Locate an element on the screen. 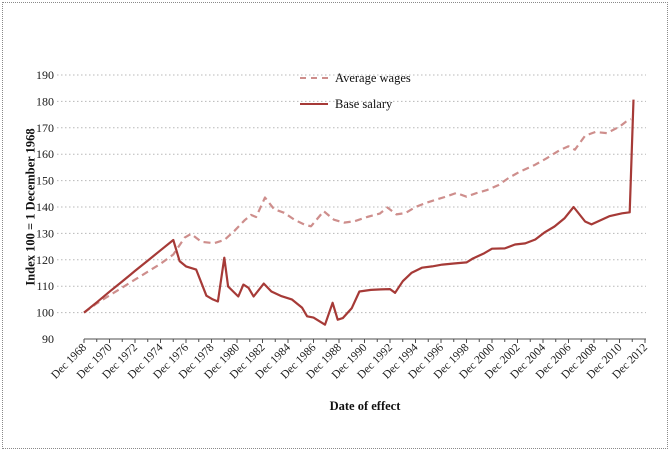 Image resolution: width=670 pixels, height=451 pixels. x-axis-title: Date of effect is located at coordinates (365, 406).